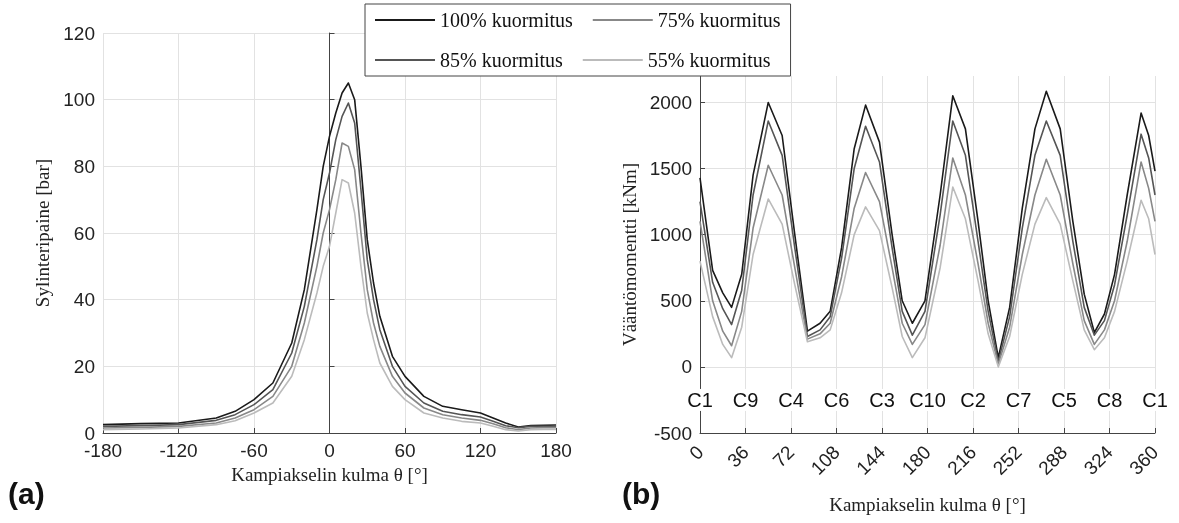  What do you see at coordinates (738, 456) in the screenshot?
I see `x-tick-label: 36` at bounding box center [738, 456].